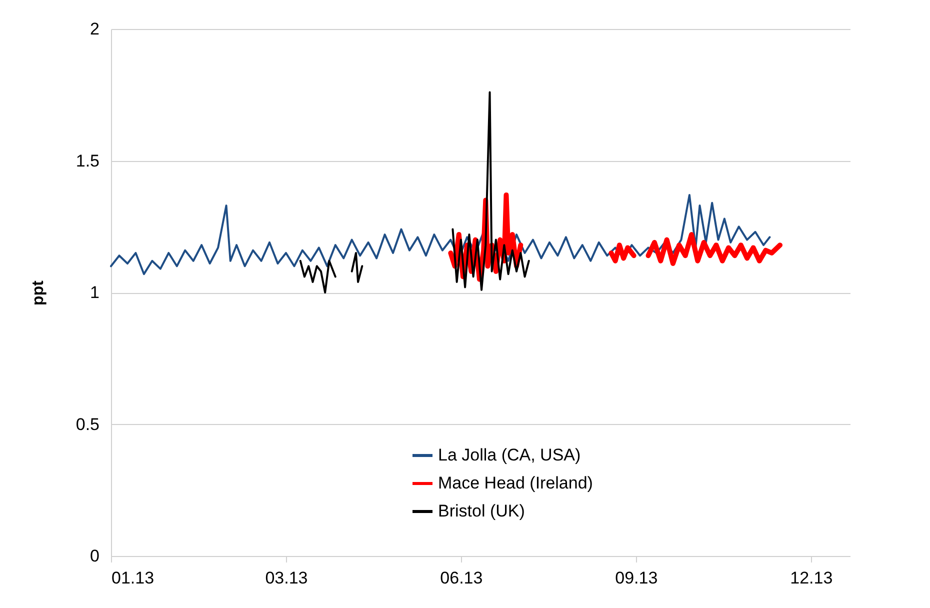 This screenshot has width=930, height=608. I want to click on y-tick-label: 1.5, so click(88, 160).